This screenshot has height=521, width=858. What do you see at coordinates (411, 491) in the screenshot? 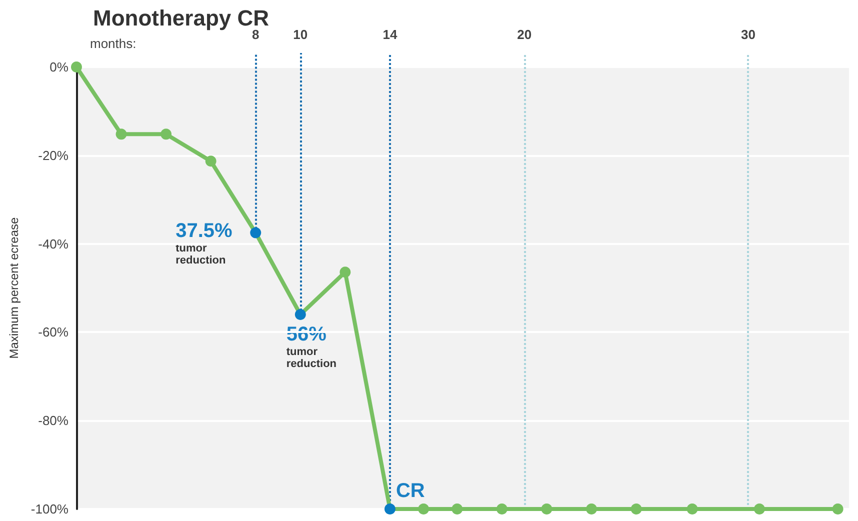
I see `annotation: CR` at bounding box center [411, 491].